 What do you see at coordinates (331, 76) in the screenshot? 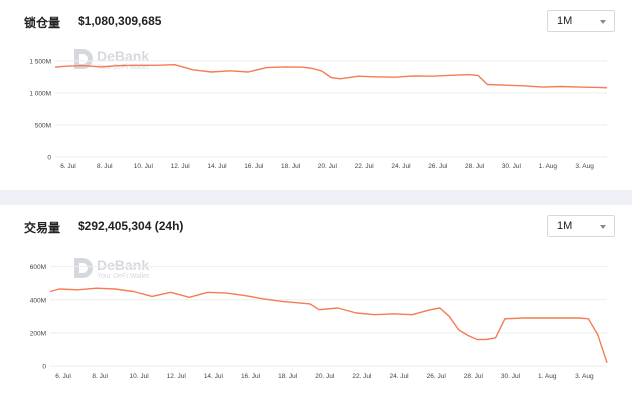
I see `series-line` at bounding box center [331, 76].